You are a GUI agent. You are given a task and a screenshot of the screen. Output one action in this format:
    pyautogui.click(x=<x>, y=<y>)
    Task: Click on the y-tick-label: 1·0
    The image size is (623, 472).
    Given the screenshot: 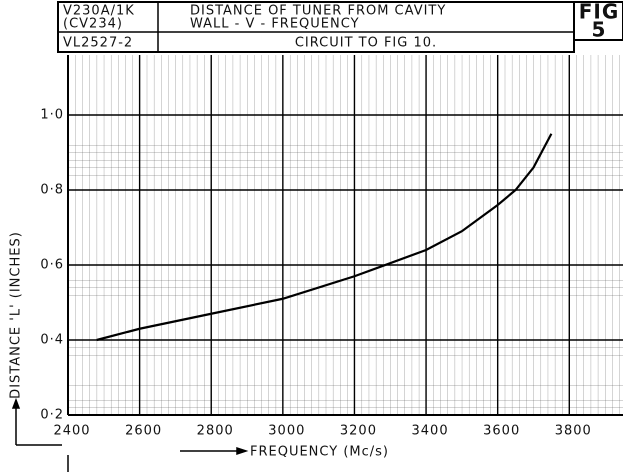 What is the action you would take?
    pyautogui.click(x=52, y=115)
    